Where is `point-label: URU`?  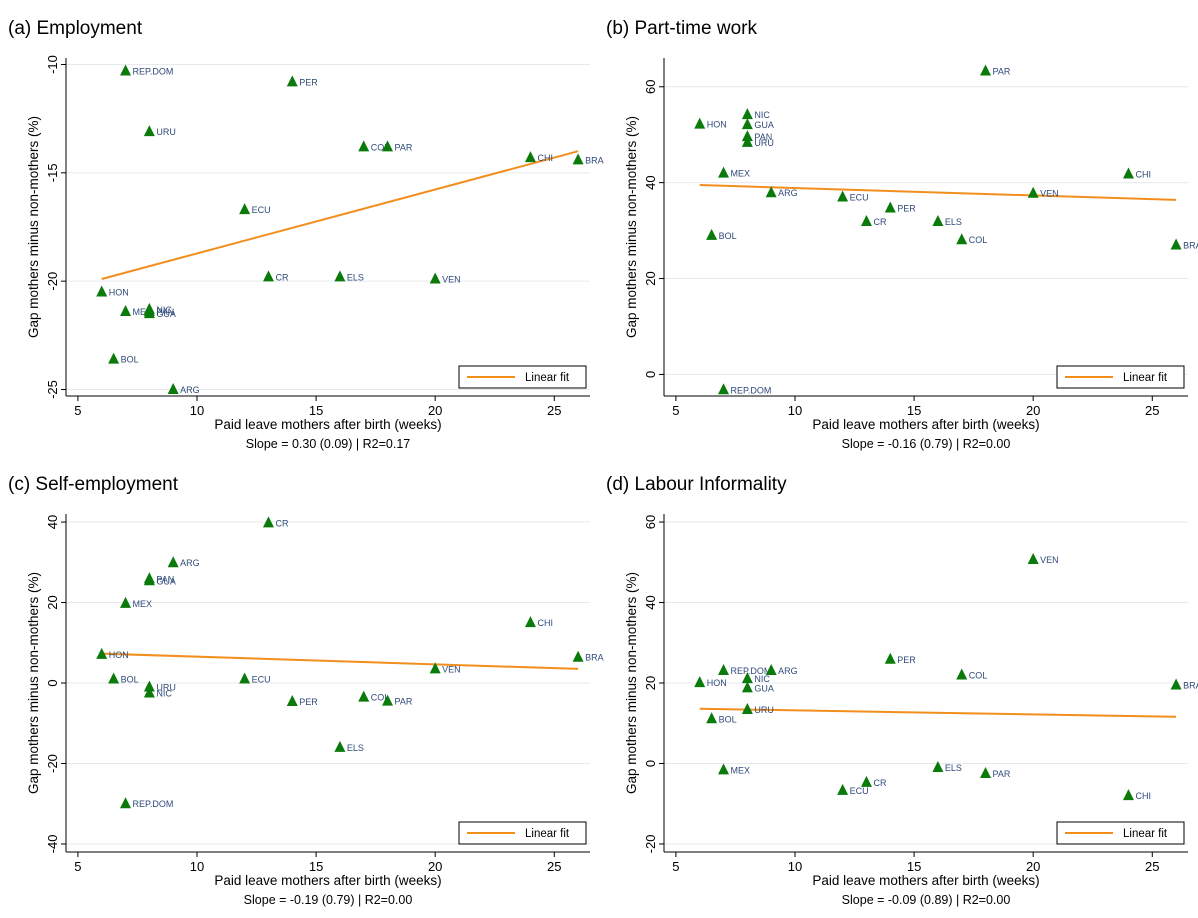
point-label: URU is located at coordinates (166, 132).